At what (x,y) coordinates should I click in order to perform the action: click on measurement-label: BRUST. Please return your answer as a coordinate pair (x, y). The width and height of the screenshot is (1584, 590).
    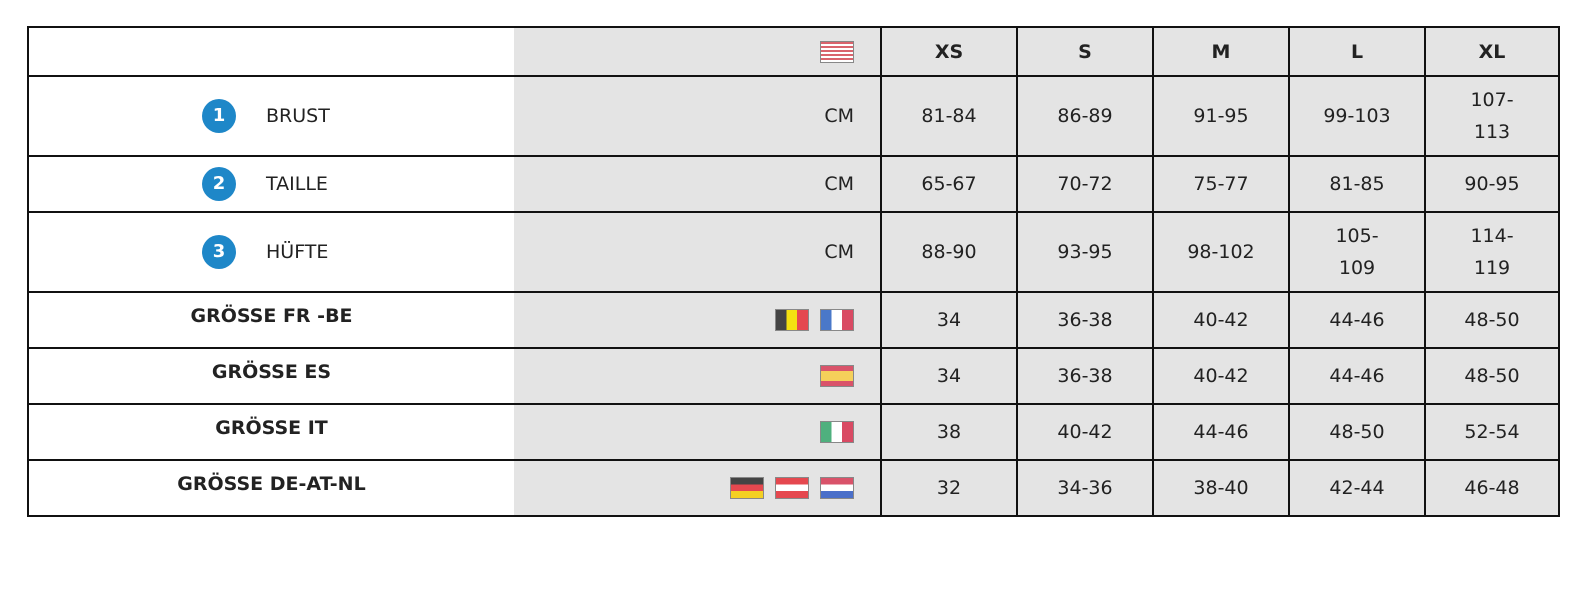
    Looking at the image, I should click on (298, 116).